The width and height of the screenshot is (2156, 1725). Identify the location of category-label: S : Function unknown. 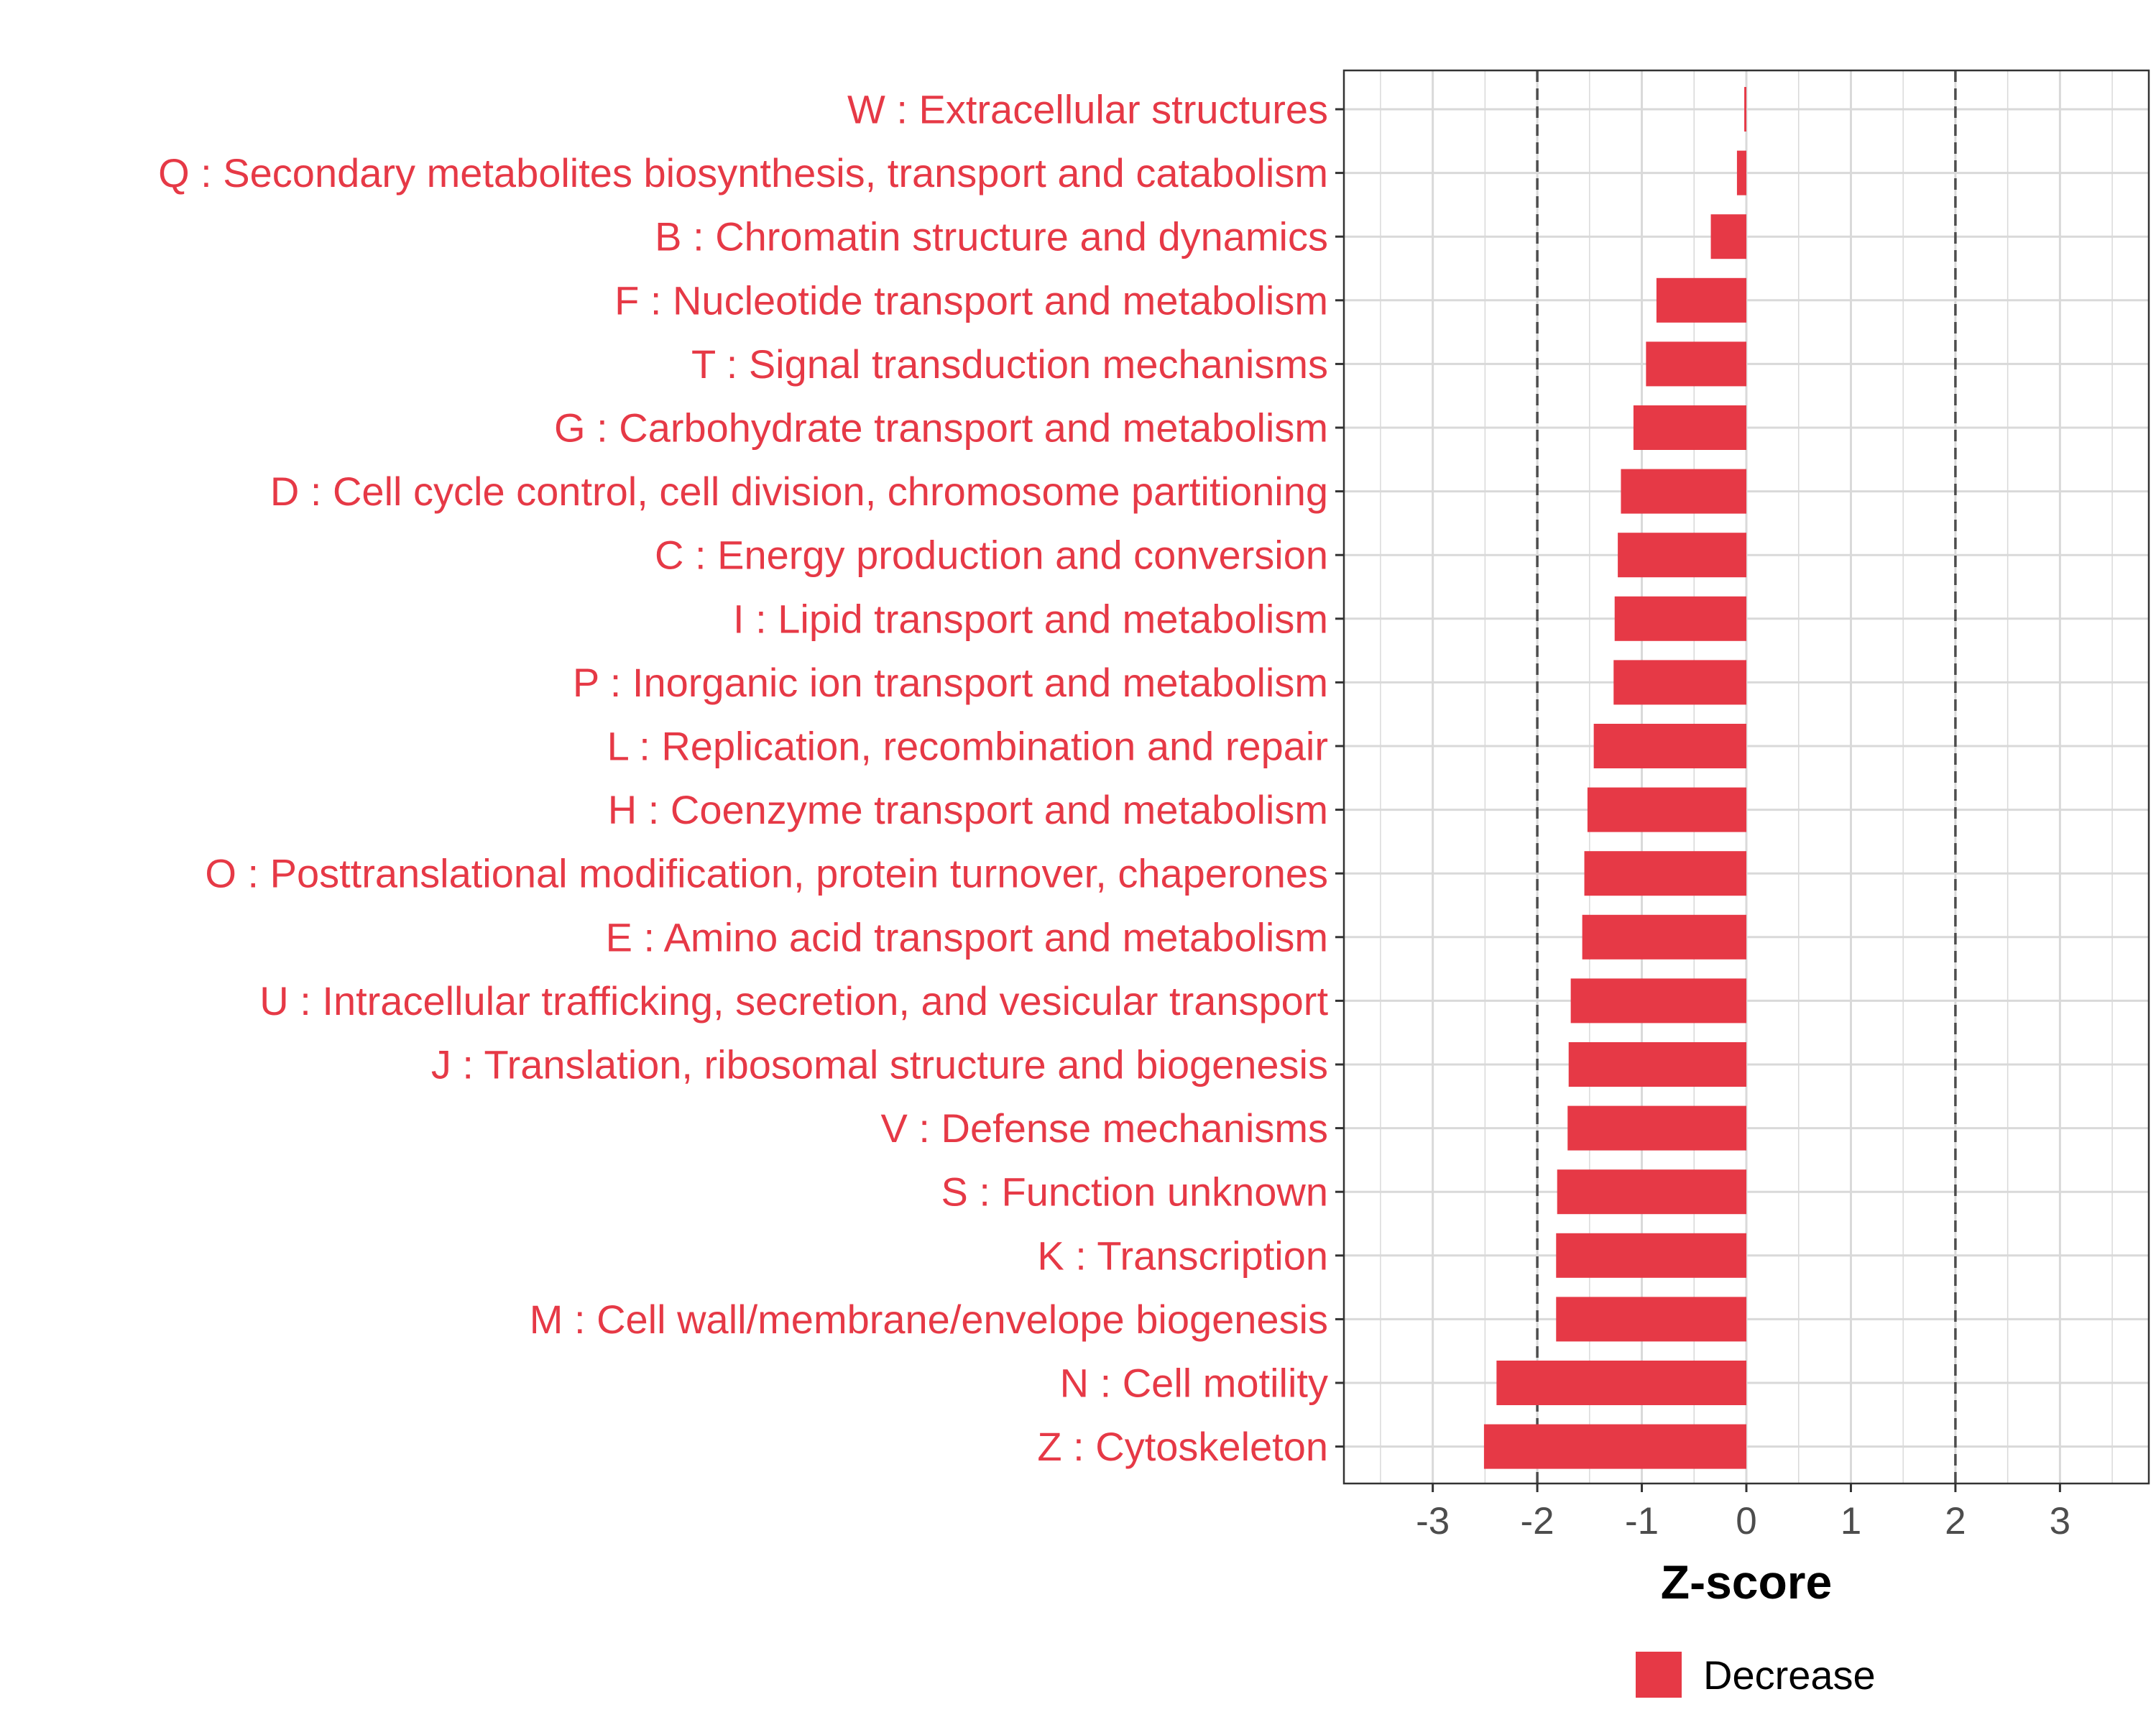
(1134, 1192).